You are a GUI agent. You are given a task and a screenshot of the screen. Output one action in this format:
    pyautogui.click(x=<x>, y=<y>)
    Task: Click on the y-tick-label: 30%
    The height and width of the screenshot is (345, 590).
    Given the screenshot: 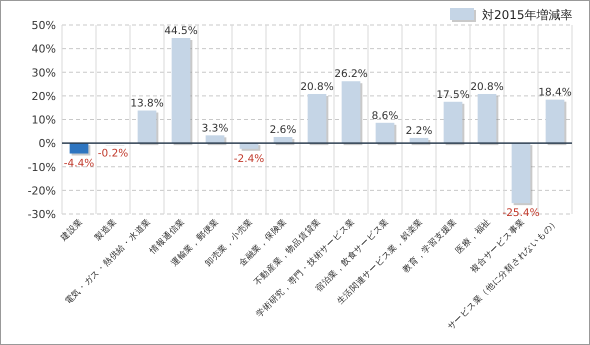 What is the action you would take?
    pyautogui.click(x=44, y=73)
    